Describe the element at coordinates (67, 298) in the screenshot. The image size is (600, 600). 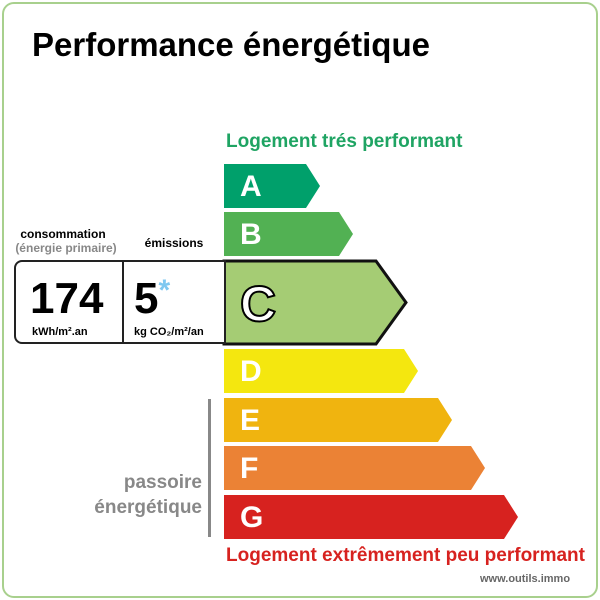
I see `consumption-value: 174` at that location.